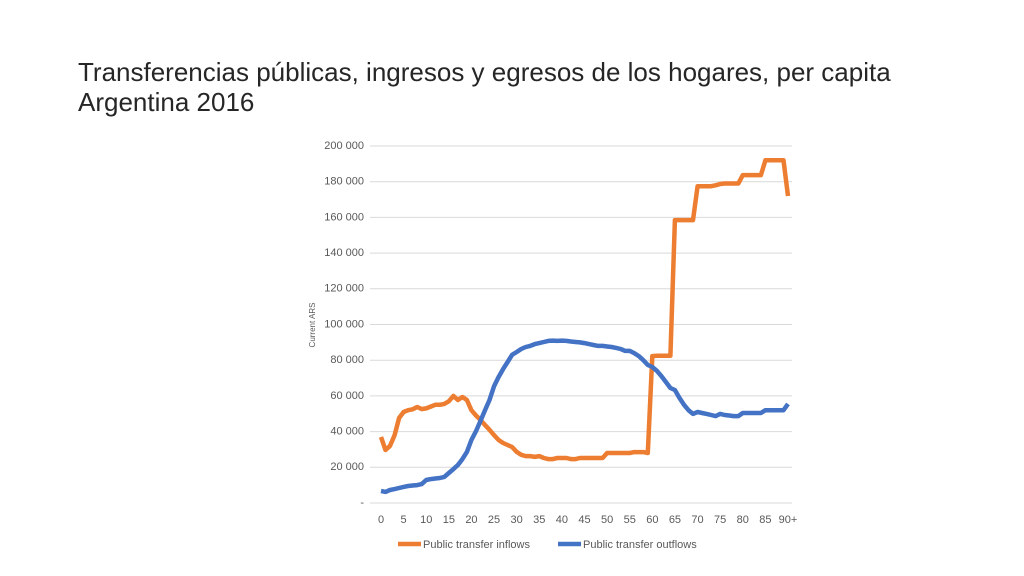 The width and height of the screenshot is (1024, 576). Describe the element at coordinates (539, 520) in the screenshot. I see `x-tick-label: 35` at that location.